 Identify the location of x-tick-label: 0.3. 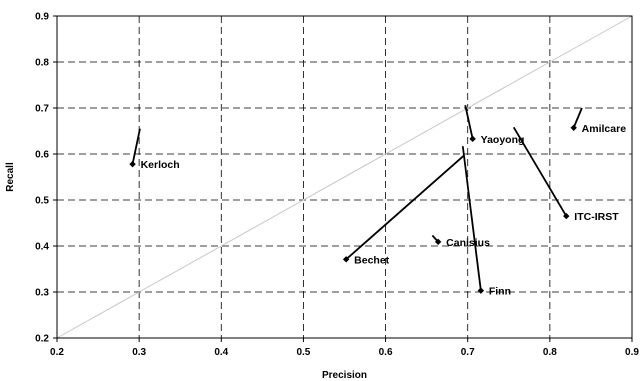
(139, 352).